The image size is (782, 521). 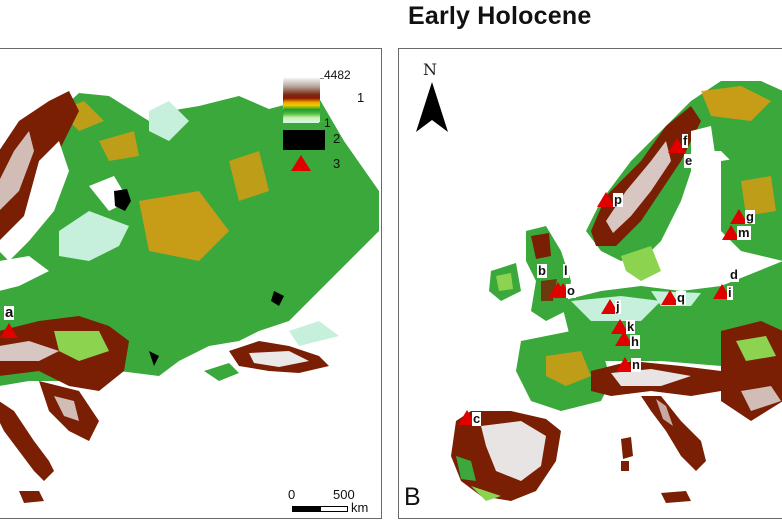 I want to click on site-marker-i, so click(x=722, y=291).